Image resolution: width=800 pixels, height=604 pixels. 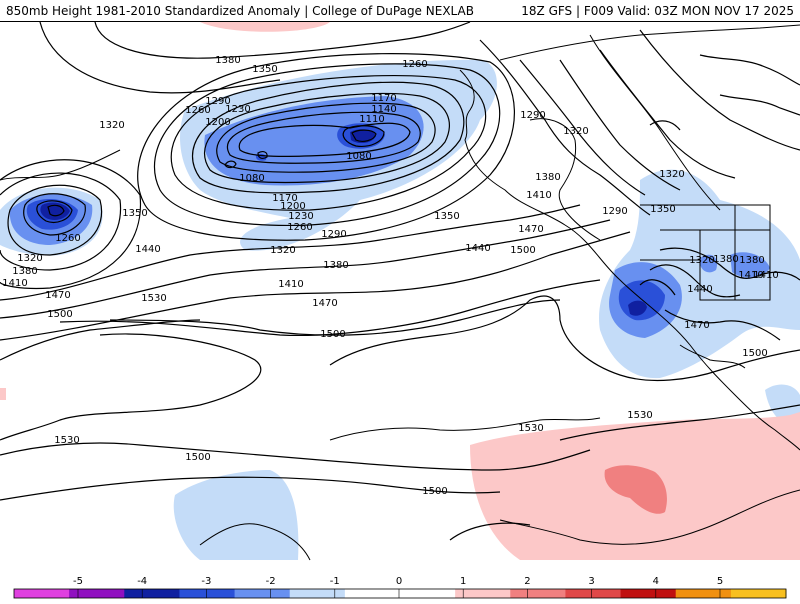 I want to click on colorbar-tick-label: 5, so click(x=720, y=581).